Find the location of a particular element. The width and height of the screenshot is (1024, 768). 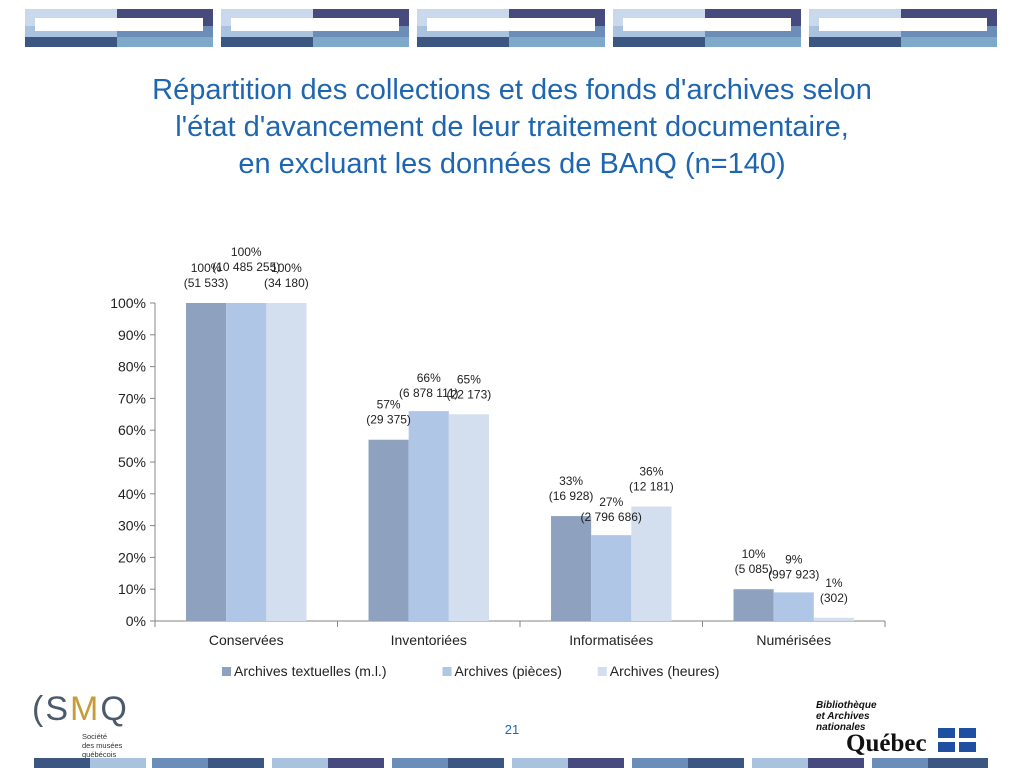

smq-logo-text: des musées is located at coordinates (102, 745).